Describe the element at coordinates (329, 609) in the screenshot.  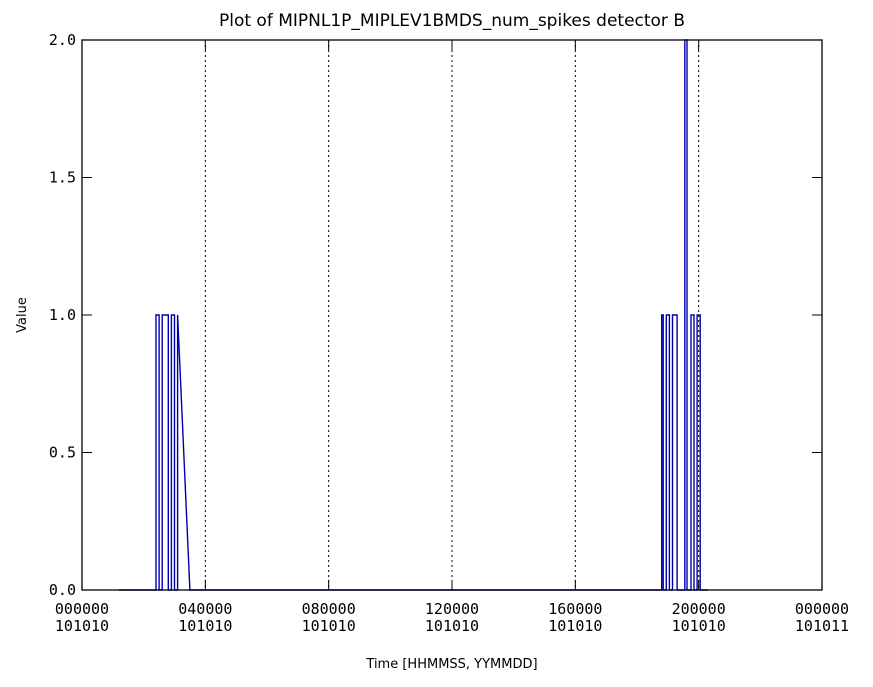
I see `x-tick-label-time: 080000` at that location.